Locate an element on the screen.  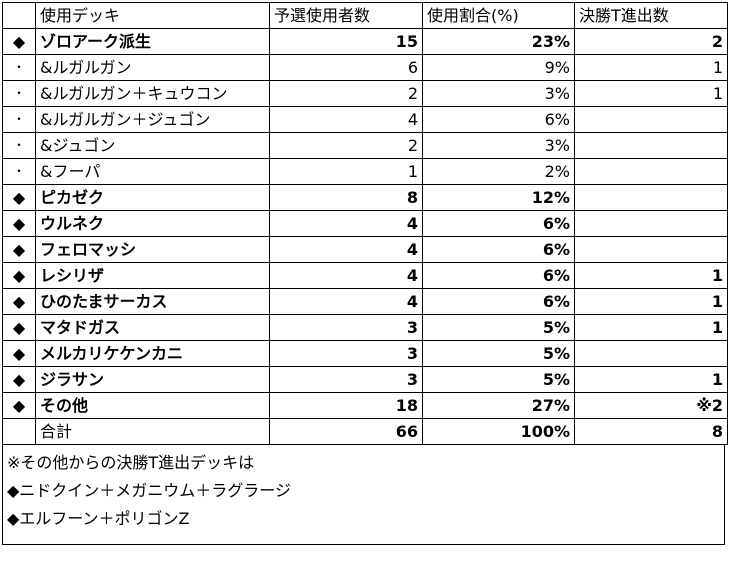
row-top-cut: ※2 is located at coordinates (651, 405).